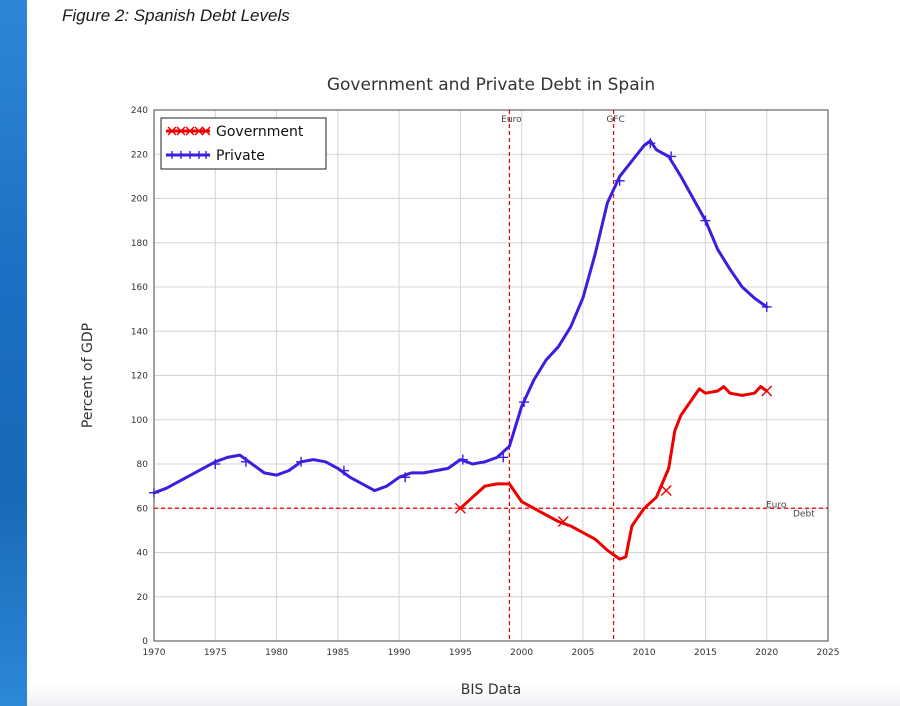  What do you see at coordinates (176, 15) in the screenshot?
I see `figure-caption: Figure 2: Spanish Debt Levels` at bounding box center [176, 15].